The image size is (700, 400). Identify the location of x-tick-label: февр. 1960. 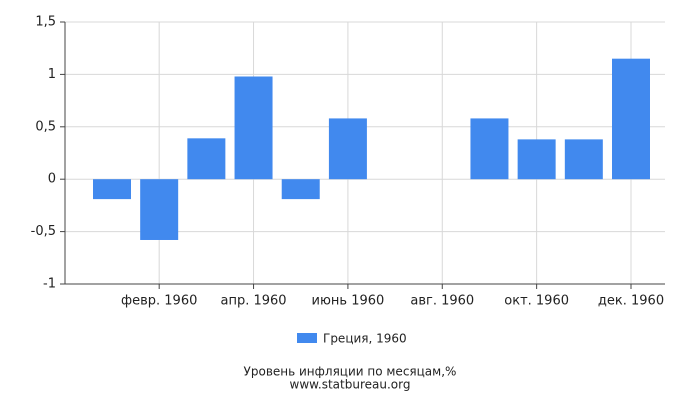
(159, 301).